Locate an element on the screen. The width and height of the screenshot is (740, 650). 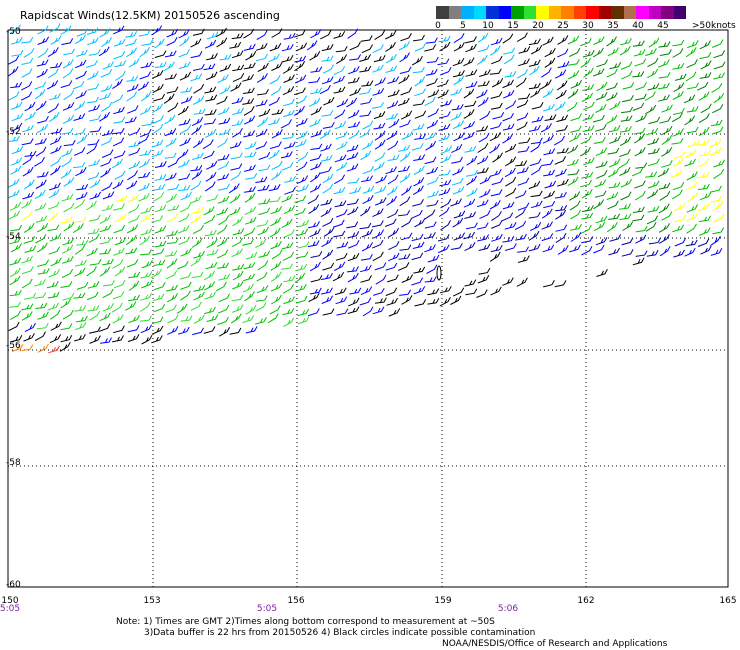
legend-tick-label: 15 is located at coordinates (513, 26).